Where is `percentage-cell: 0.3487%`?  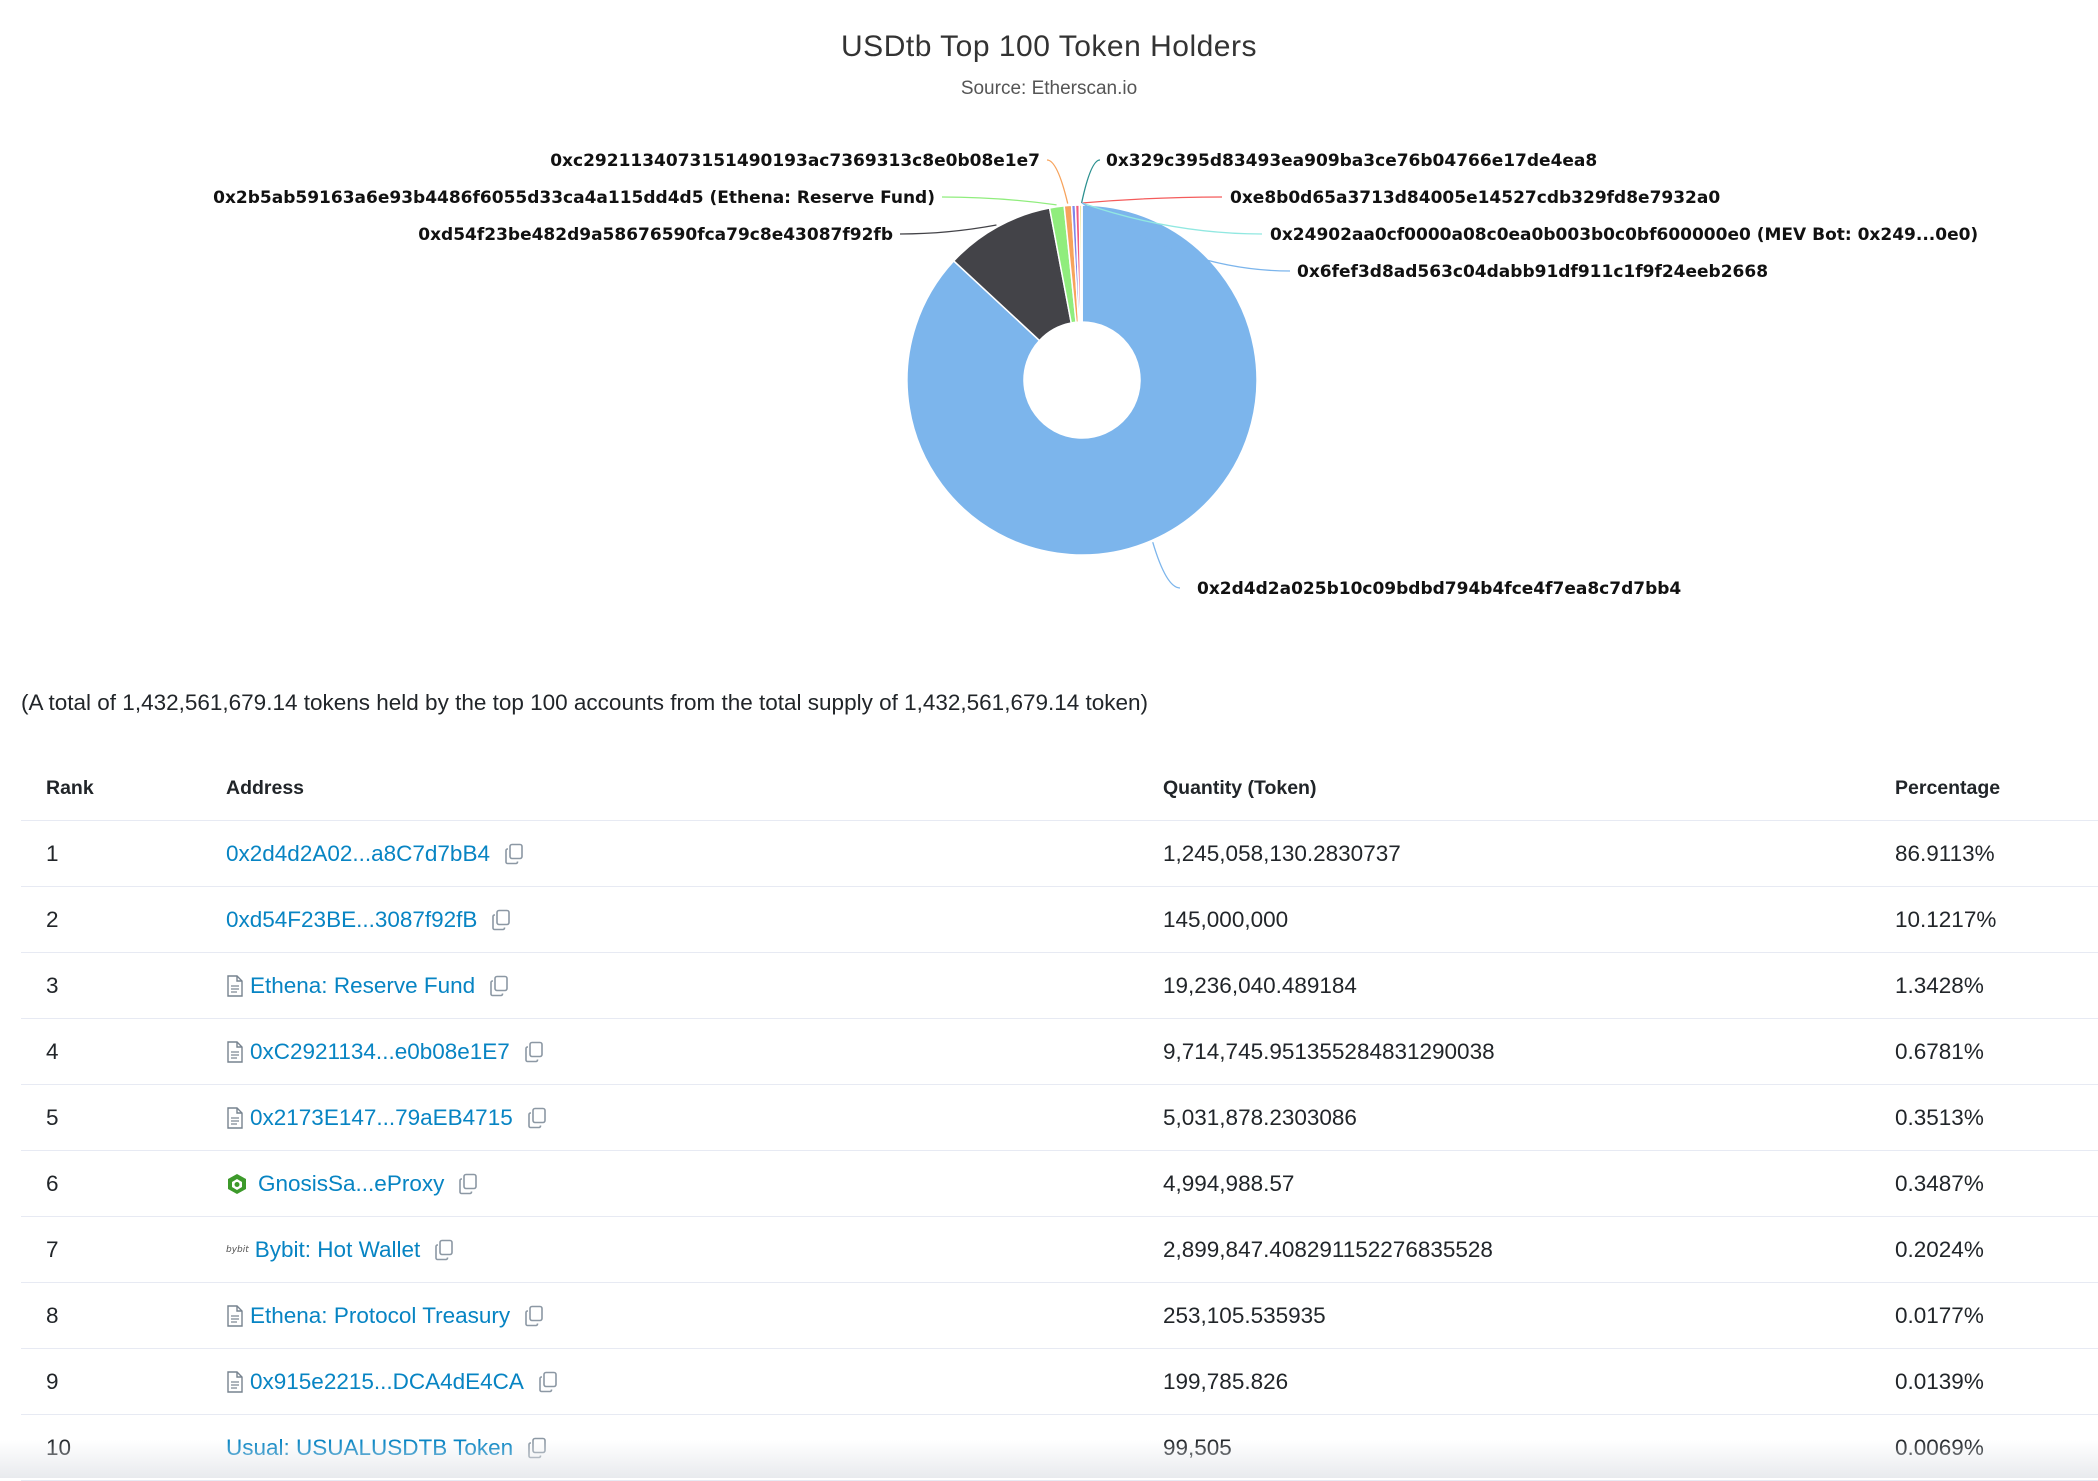 percentage-cell: 0.3487% is located at coordinates (1996, 1184).